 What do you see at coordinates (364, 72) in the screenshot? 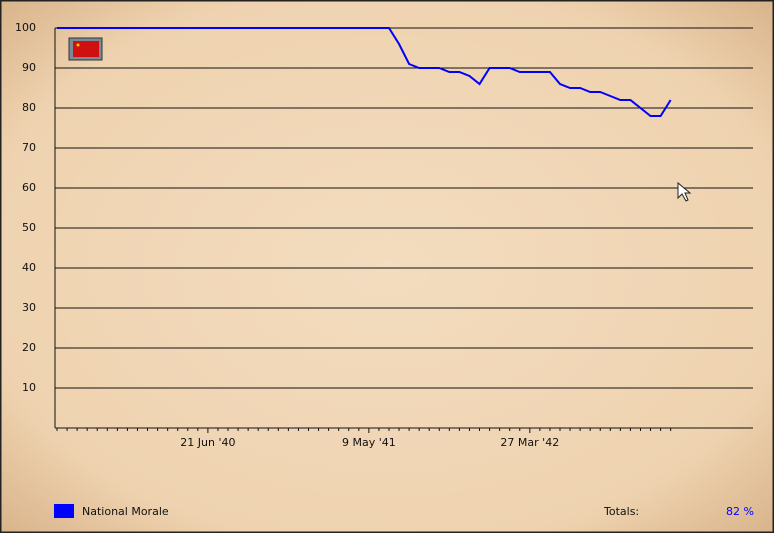
I see `line` at bounding box center [364, 72].